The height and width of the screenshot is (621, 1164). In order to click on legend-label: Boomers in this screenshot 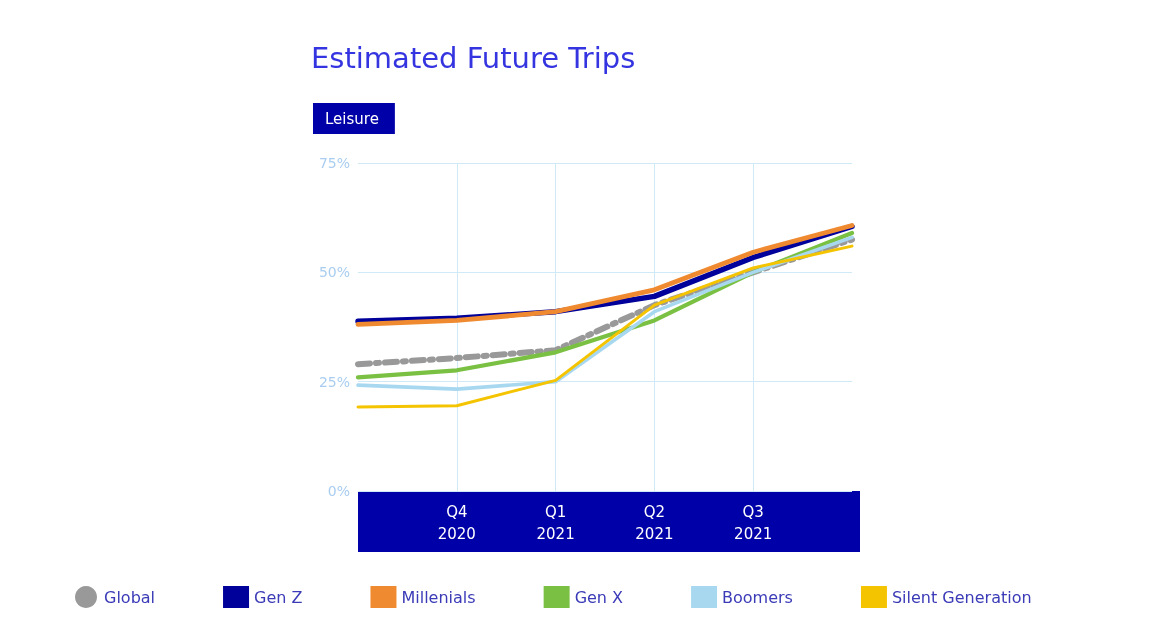, I will do `click(757, 597)`.